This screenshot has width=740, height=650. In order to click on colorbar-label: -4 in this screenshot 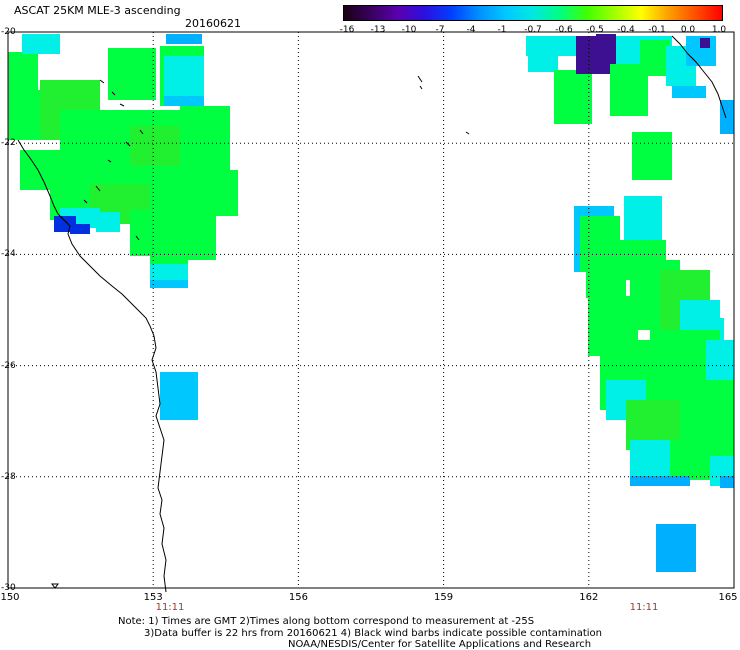, I will do `click(471, 30)`.